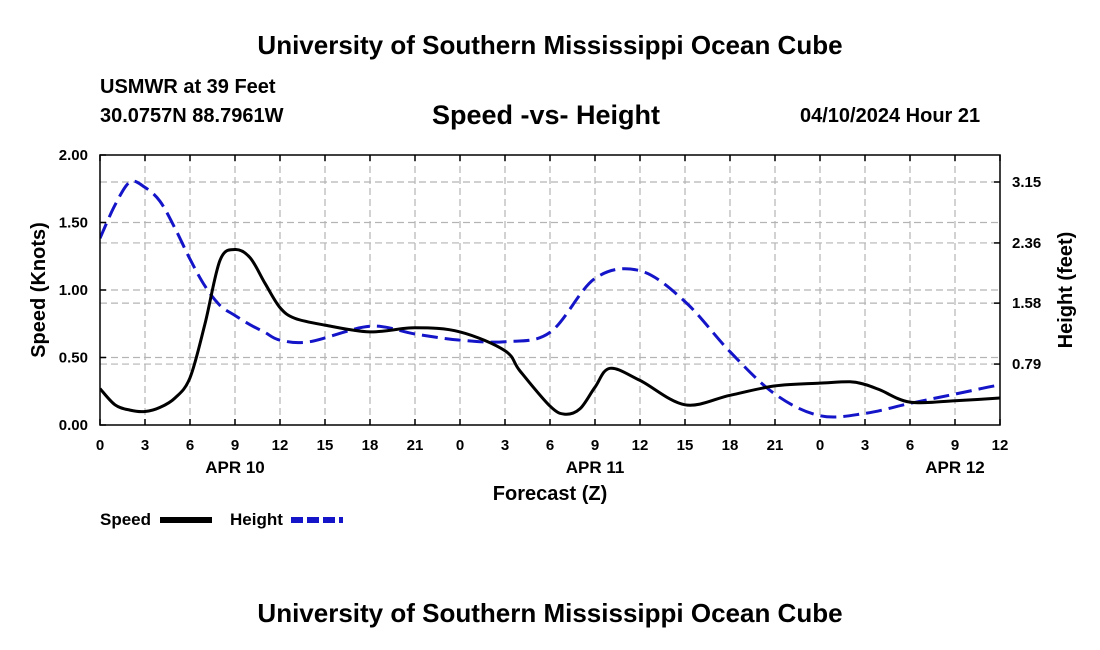 This screenshot has width=1100, height=650. I want to click on y-axis-title: Speed (Knots), so click(39, 290).